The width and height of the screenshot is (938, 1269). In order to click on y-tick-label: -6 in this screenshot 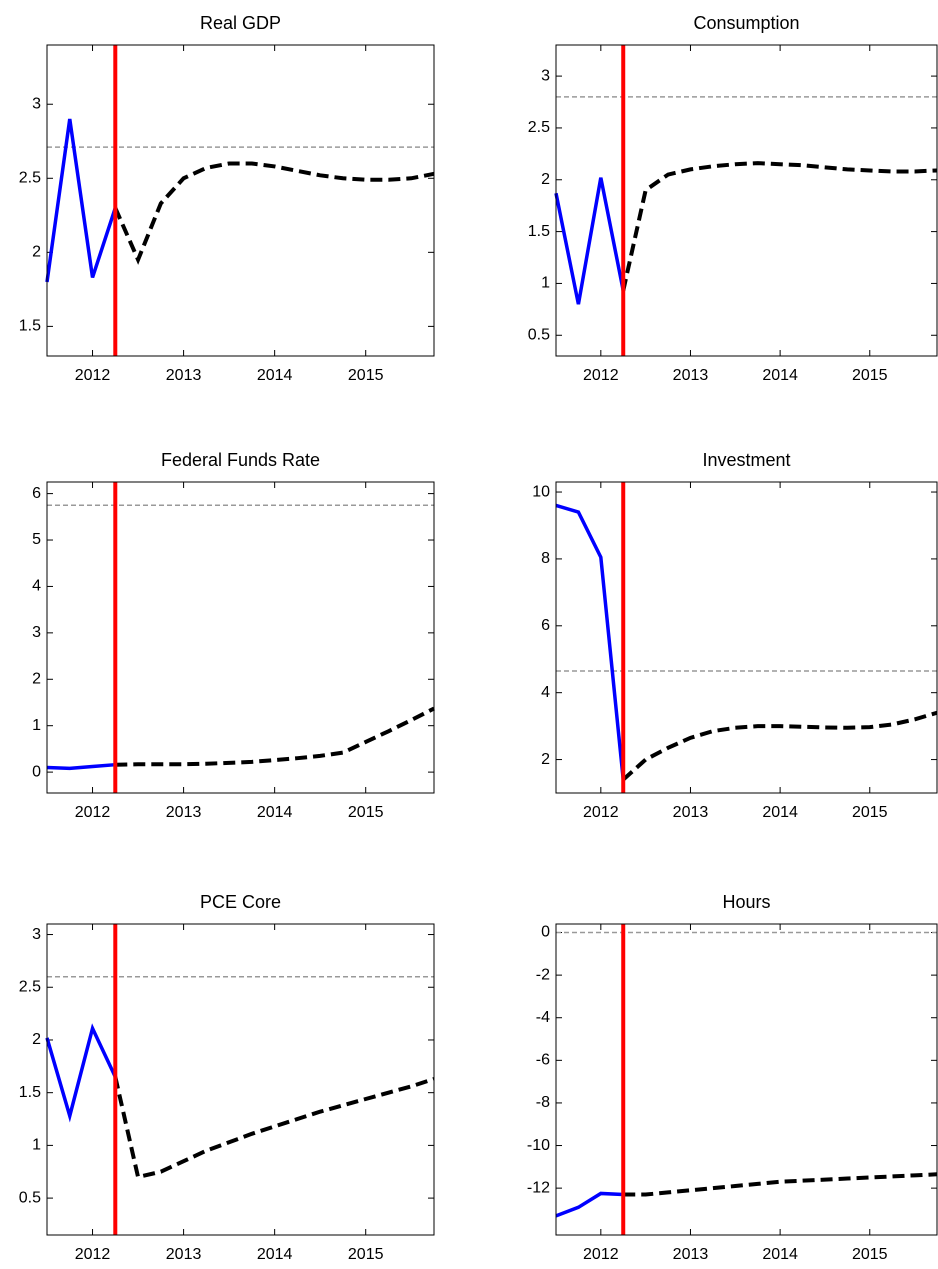, I will do `click(543, 1060)`.